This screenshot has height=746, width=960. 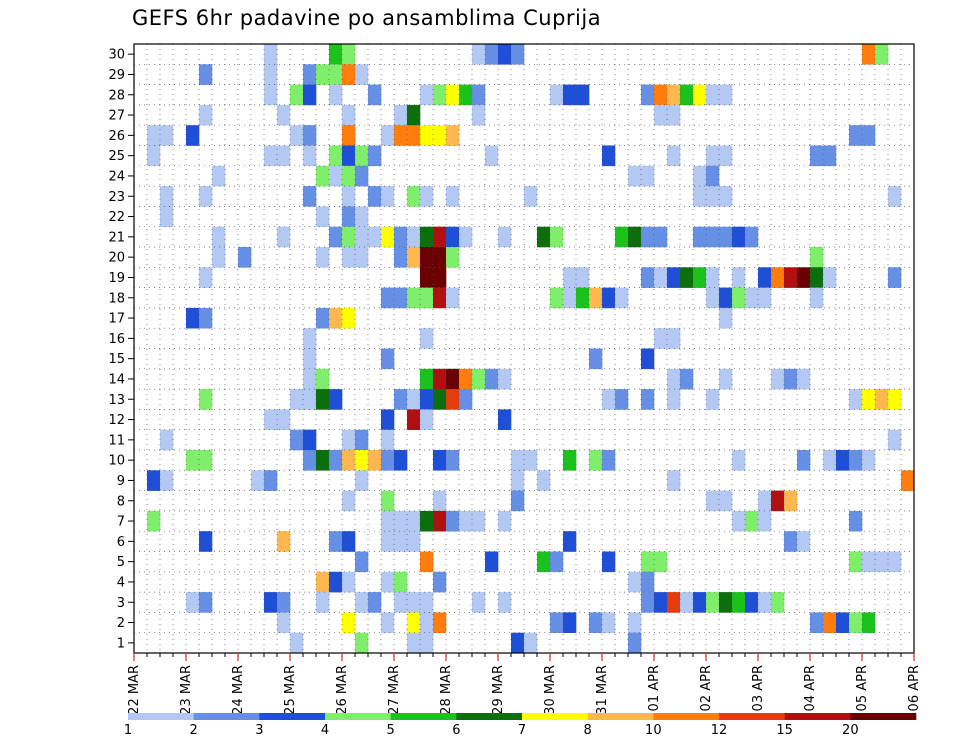 I want to click on x-tick-label: 25 MAR, so click(x=290, y=690).